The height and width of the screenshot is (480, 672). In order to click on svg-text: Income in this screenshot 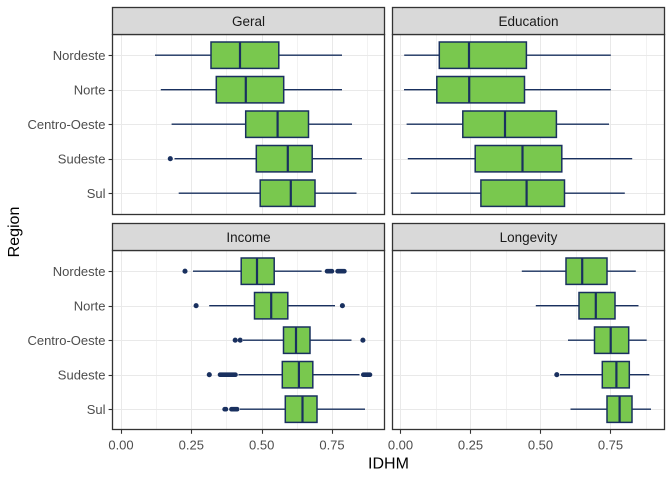, I will do `click(248, 237)`.